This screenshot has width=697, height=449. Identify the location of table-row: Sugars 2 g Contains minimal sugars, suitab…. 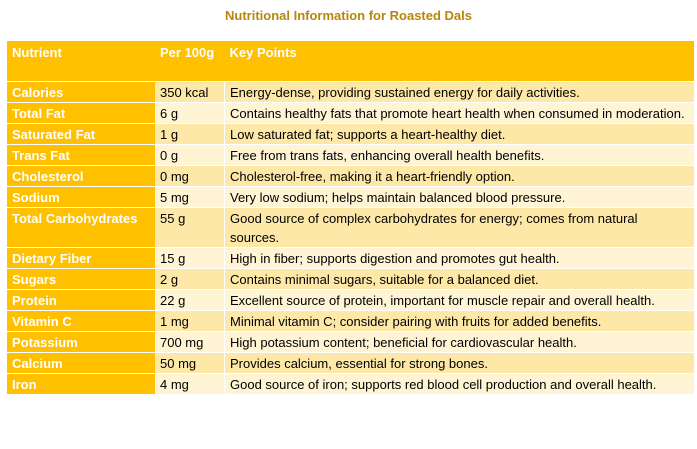
(350, 279).